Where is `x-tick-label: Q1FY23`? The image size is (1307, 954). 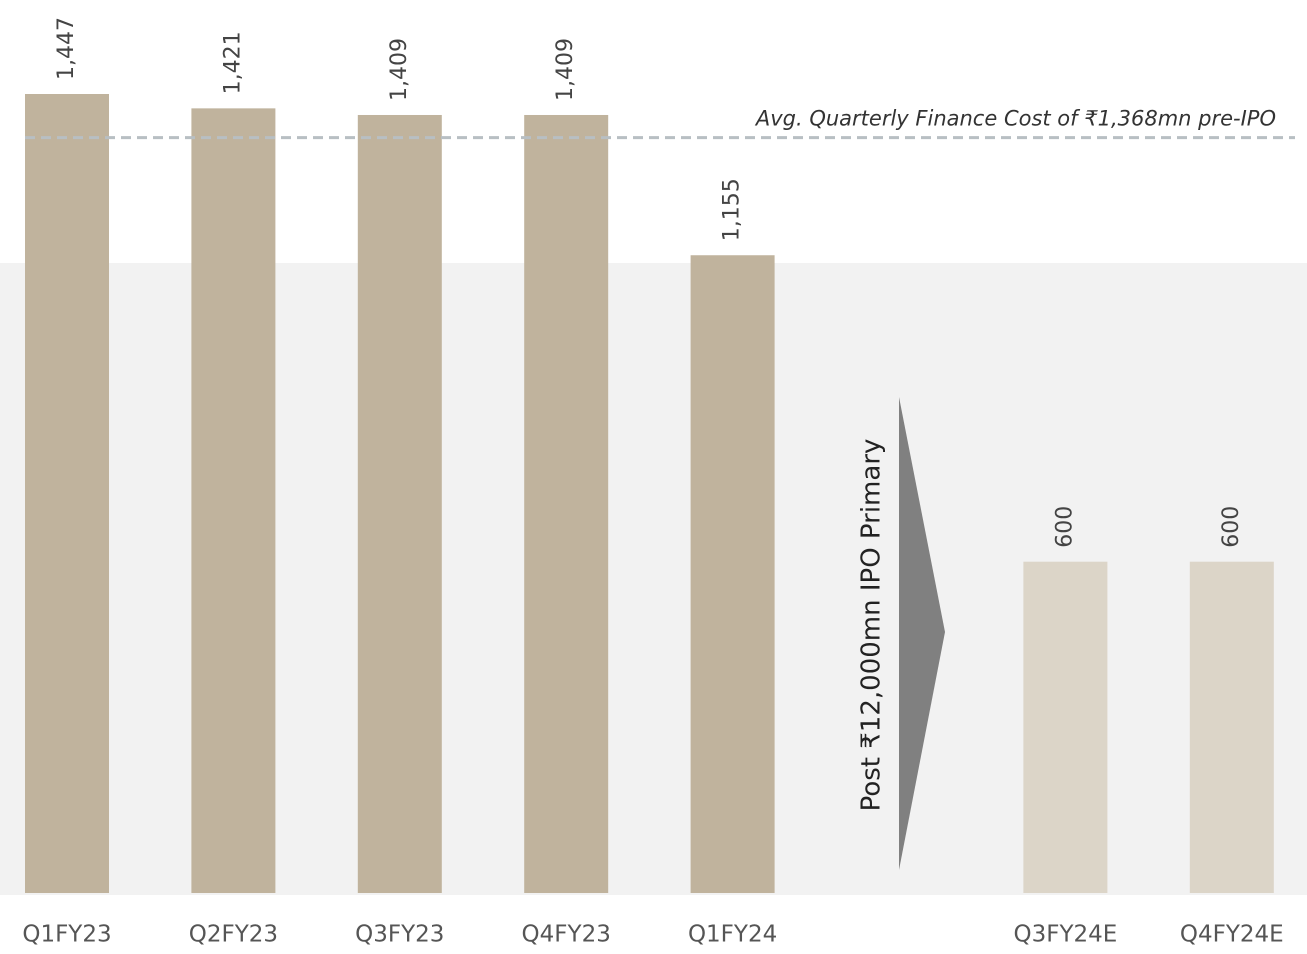 x-tick-label: Q1FY23 is located at coordinates (66, 935).